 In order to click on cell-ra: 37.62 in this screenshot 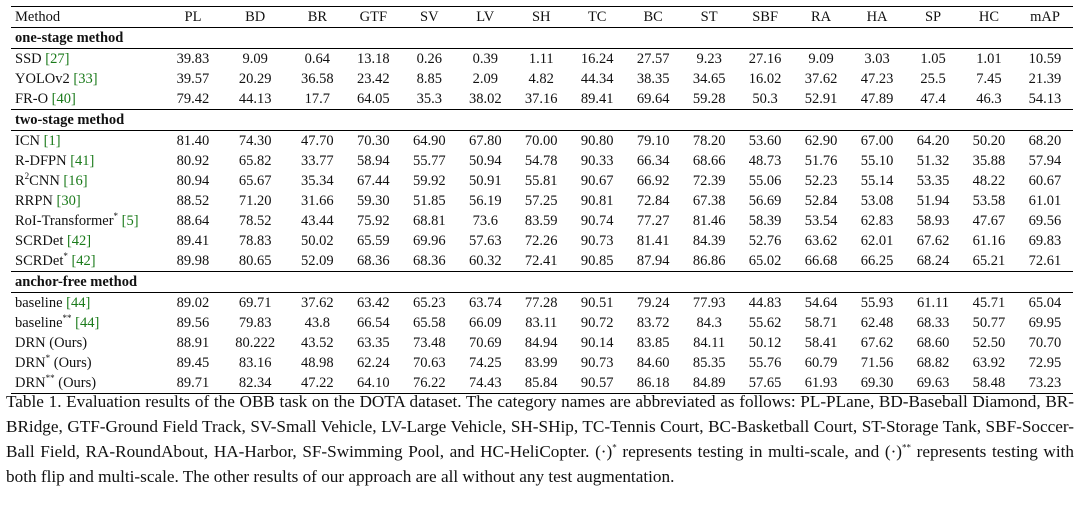, I will do `click(821, 79)`.